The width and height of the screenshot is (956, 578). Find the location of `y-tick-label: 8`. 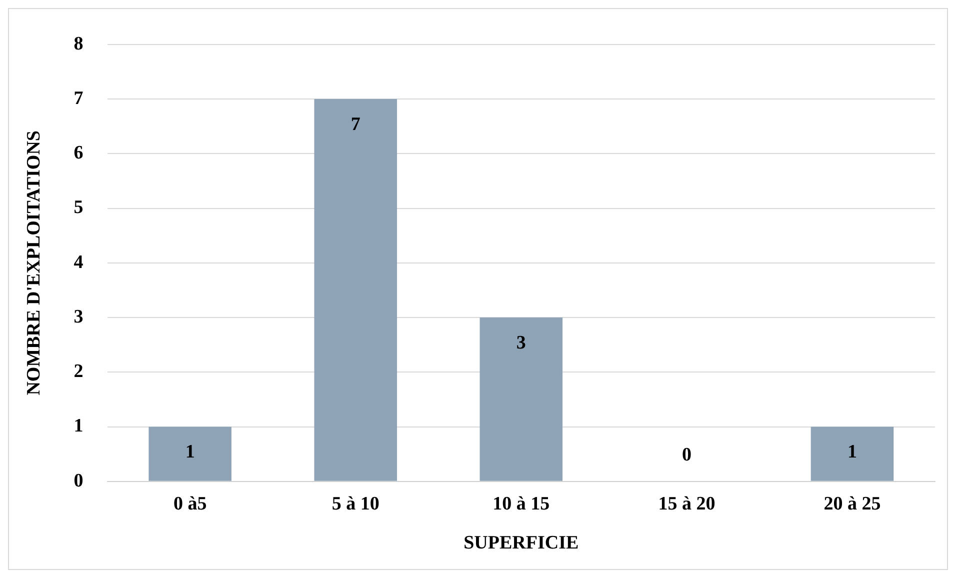

y-tick-label: 8 is located at coordinates (79, 43).